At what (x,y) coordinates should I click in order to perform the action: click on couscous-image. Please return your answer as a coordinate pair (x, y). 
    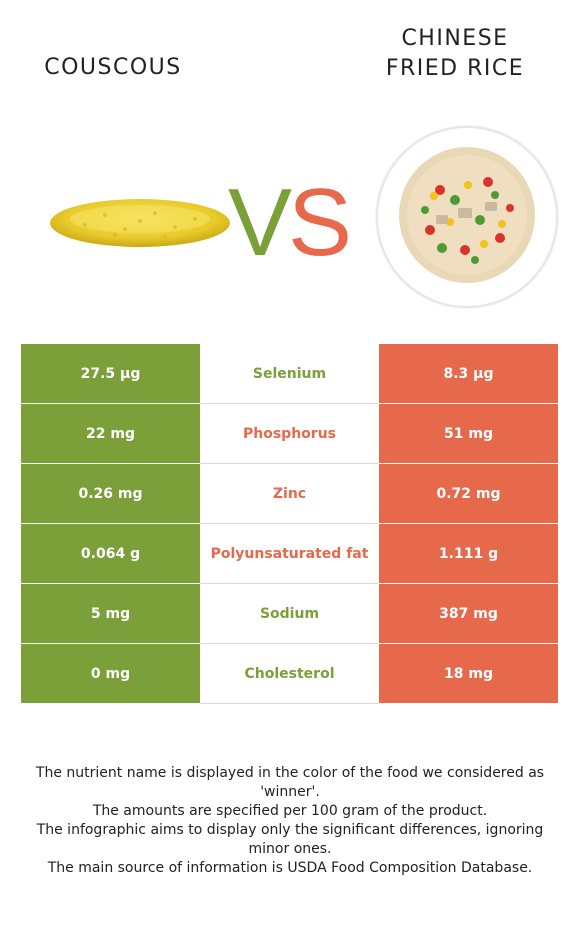
    Looking at the image, I should click on (140, 223).